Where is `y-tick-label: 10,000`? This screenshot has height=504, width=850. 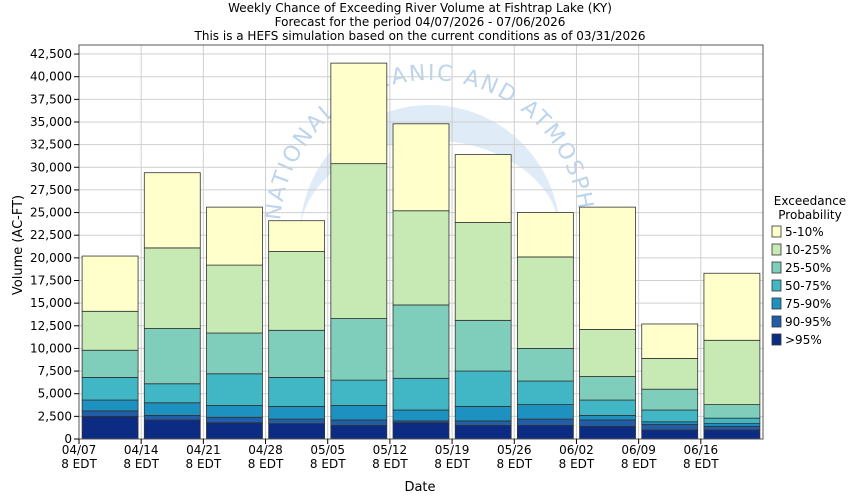
y-tick-label: 10,000 is located at coordinates (51, 348).